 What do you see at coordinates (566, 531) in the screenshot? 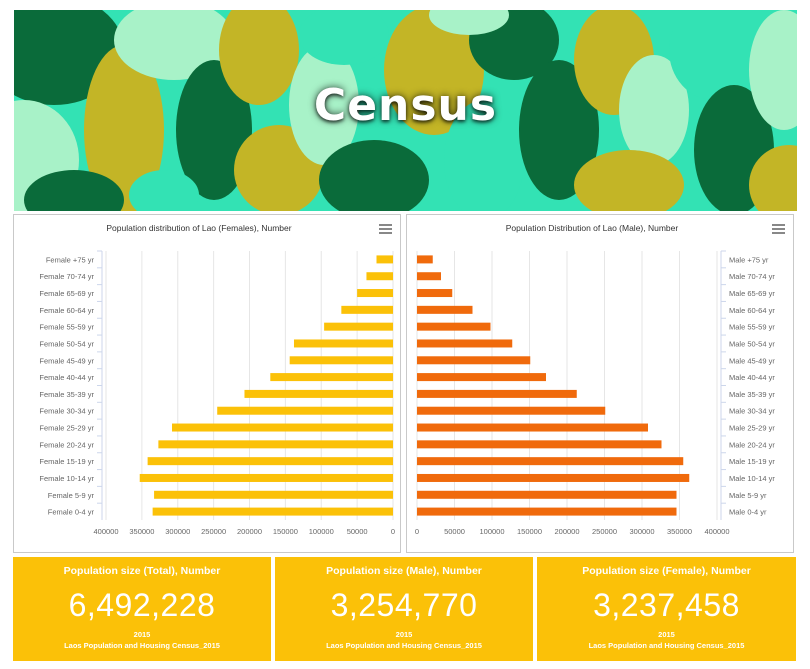
I see `male-tick-label: 200000` at bounding box center [566, 531].